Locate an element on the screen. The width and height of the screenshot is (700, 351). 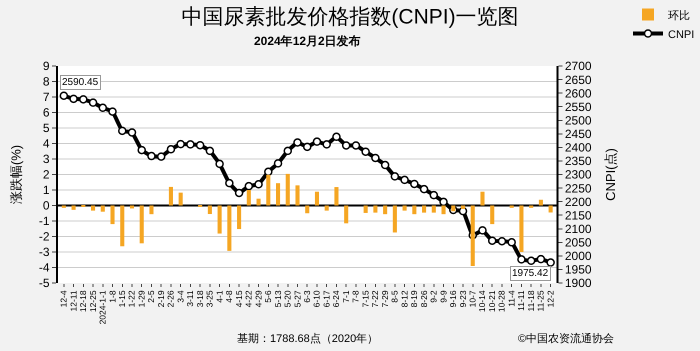
x-tick-label: 7-29 is located at coordinates (385, 299).